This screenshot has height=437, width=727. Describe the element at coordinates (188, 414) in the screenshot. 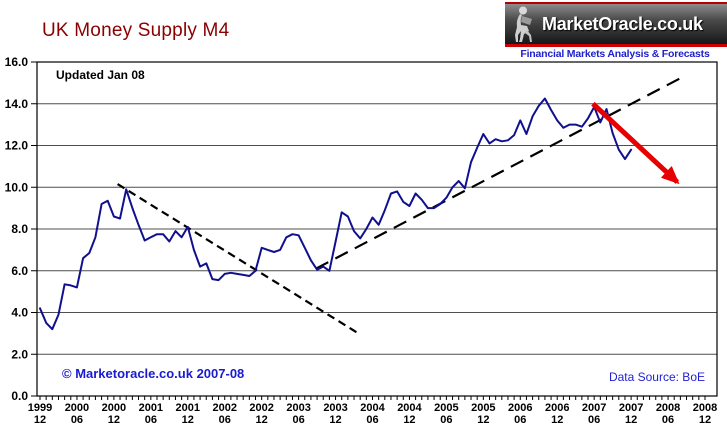

I see `x-tick-label: 2001 12` at that location.